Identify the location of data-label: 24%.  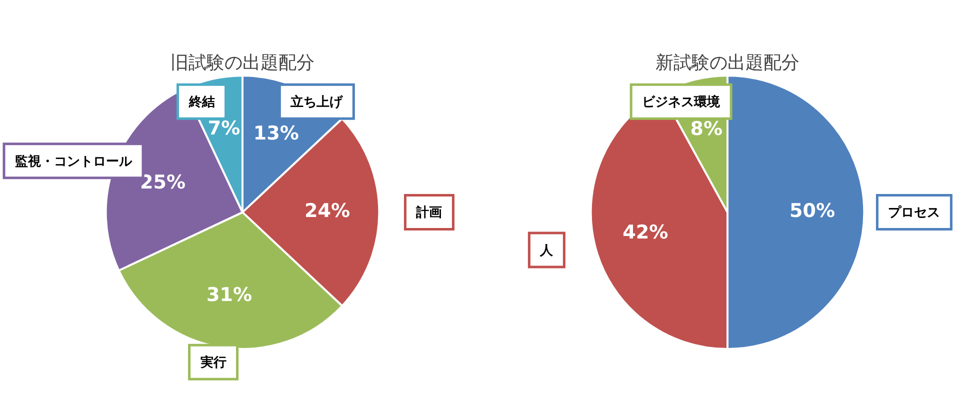
(327, 211).